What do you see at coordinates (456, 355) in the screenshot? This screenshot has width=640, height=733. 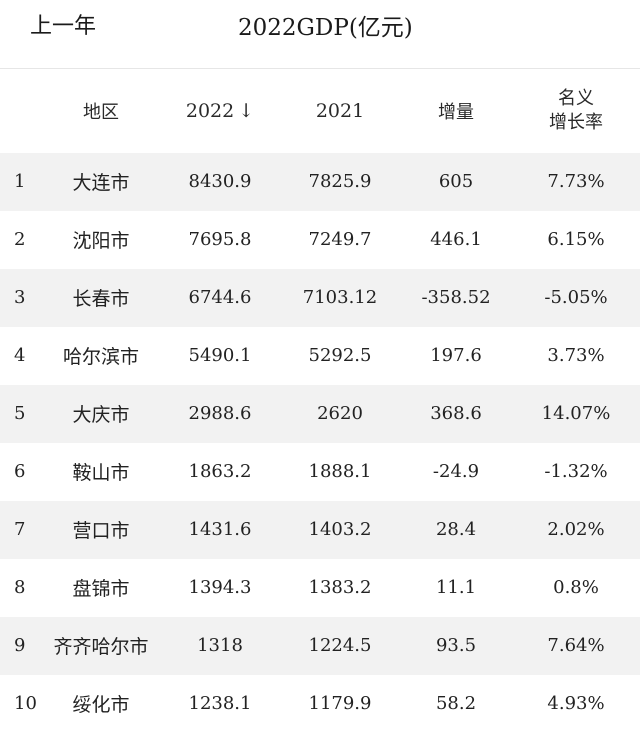 I see `increase-cell: 197.6` at bounding box center [456, 355].